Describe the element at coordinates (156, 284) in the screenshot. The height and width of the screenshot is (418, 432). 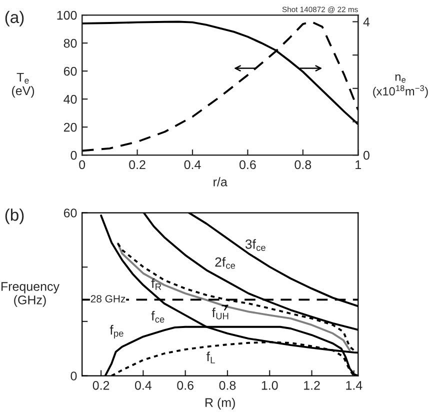
I see `annotation: f$_{R}$` at that location.